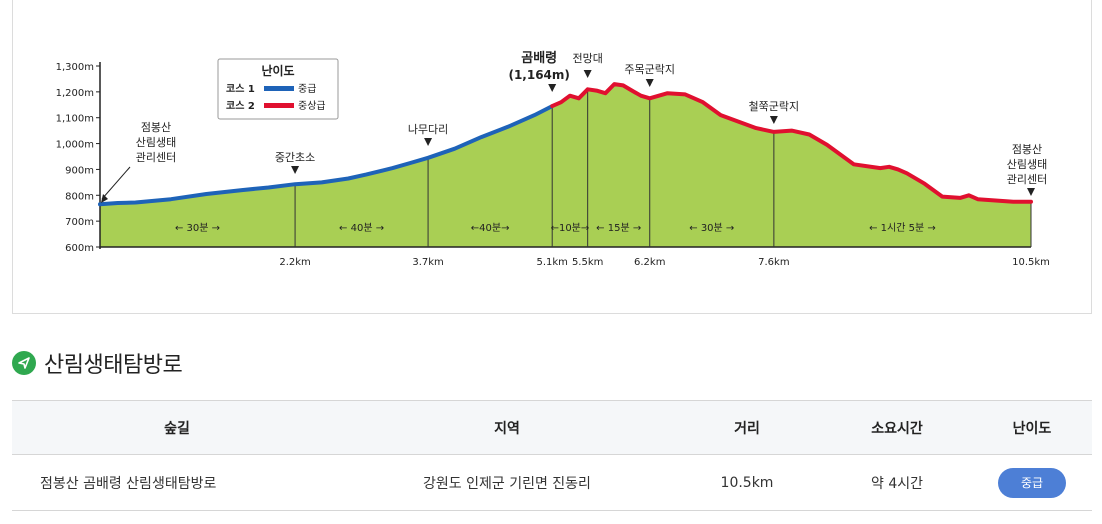 This screenshot has height=524, width=1102. Describe the element at coordinates (773, 262) in the screenshot. I see `x-tick-label: 7.6km` at that location.